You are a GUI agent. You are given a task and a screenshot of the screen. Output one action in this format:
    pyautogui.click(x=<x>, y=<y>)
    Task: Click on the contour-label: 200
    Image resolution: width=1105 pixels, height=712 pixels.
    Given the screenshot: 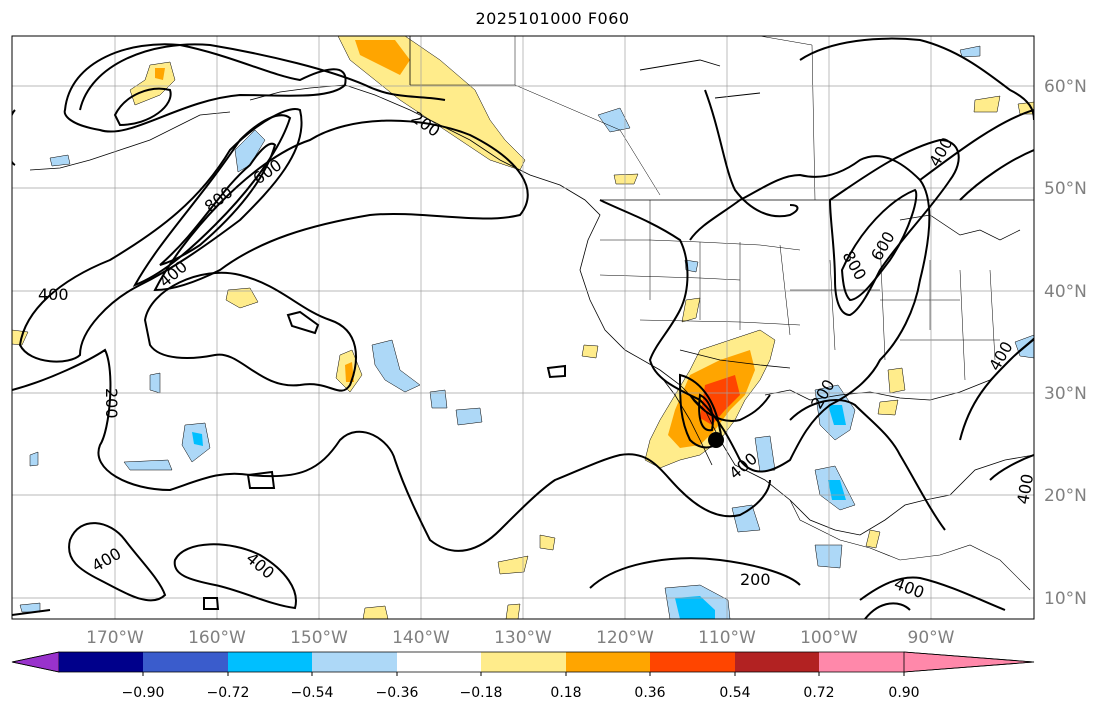 What is the action you would take?
    pyautogui.click(x=111, y=403)
    